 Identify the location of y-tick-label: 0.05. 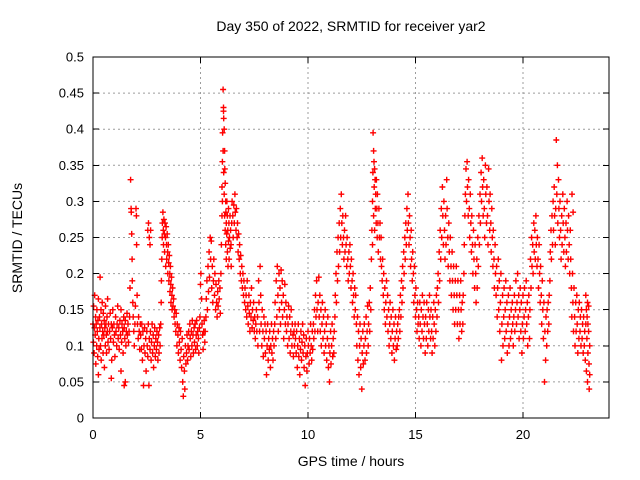
(71, 381).